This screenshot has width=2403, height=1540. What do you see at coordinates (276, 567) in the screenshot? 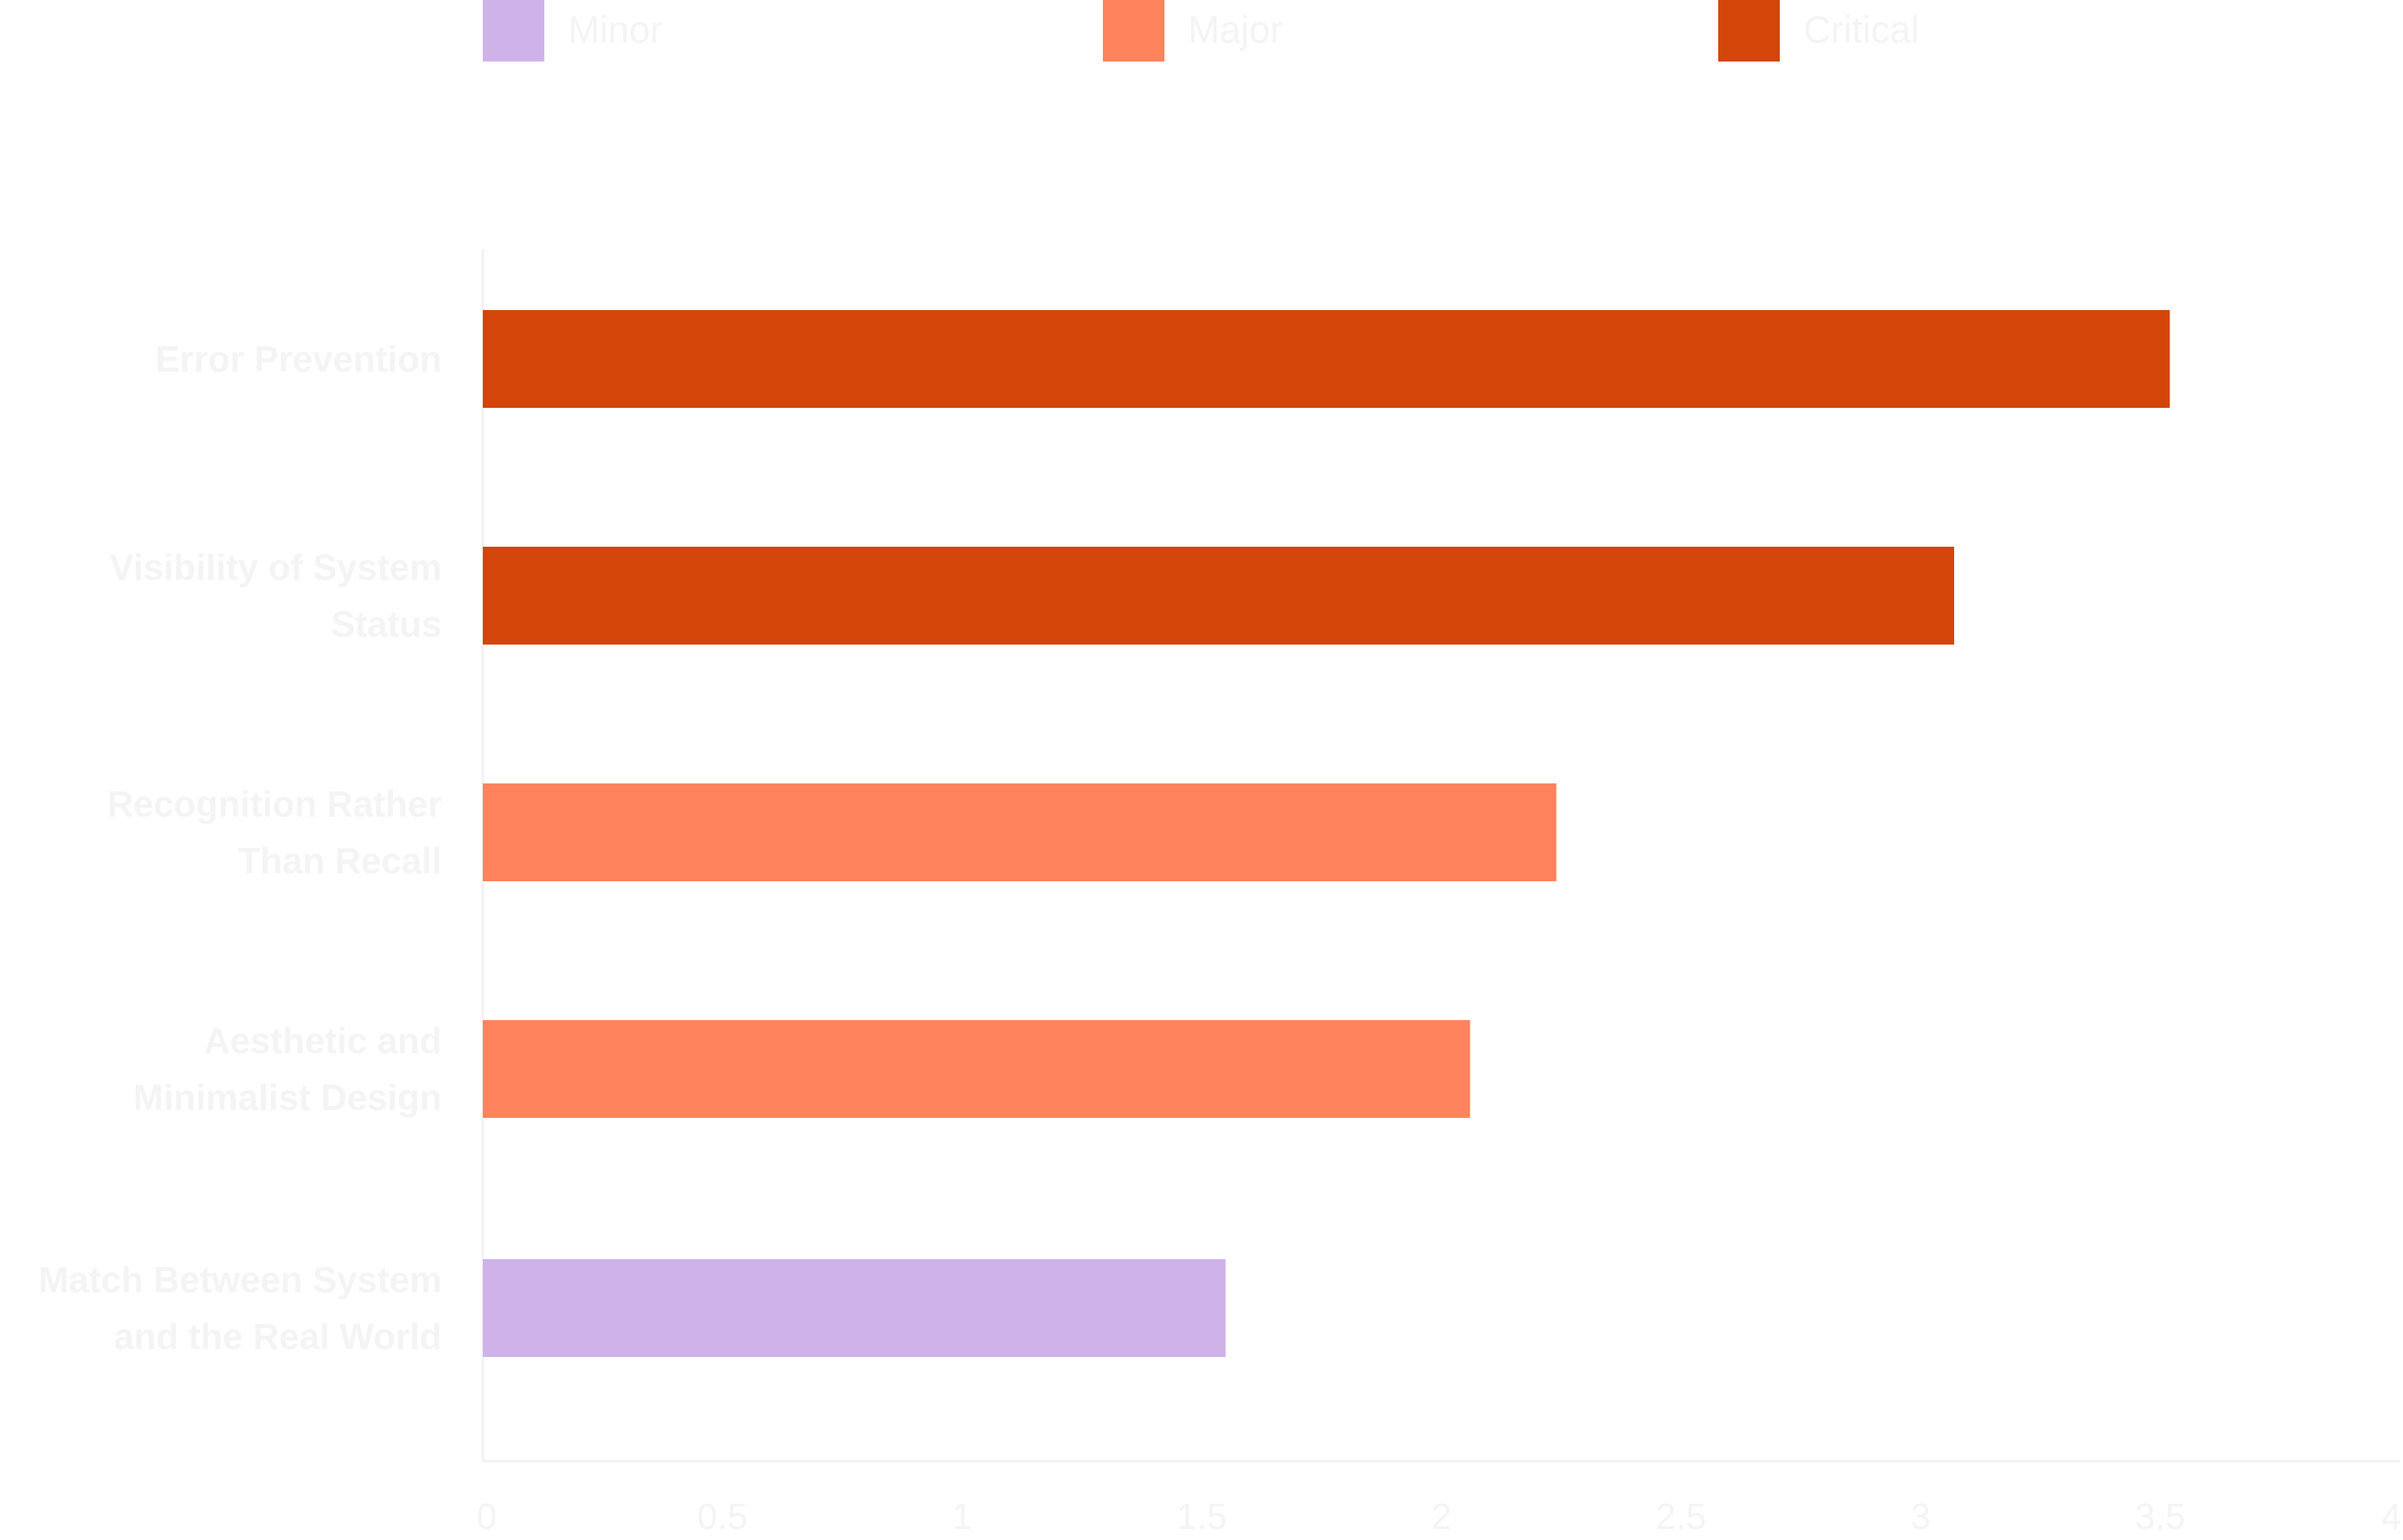
I see `category-label-line: Visibility of System` at bounding box center [276, 567].